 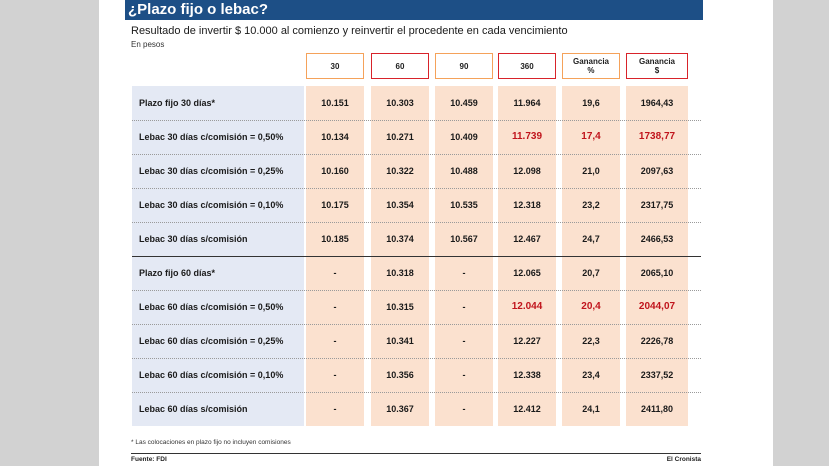 I want to click on source-label: Fuente: FDI, so click(x=149, y=459).